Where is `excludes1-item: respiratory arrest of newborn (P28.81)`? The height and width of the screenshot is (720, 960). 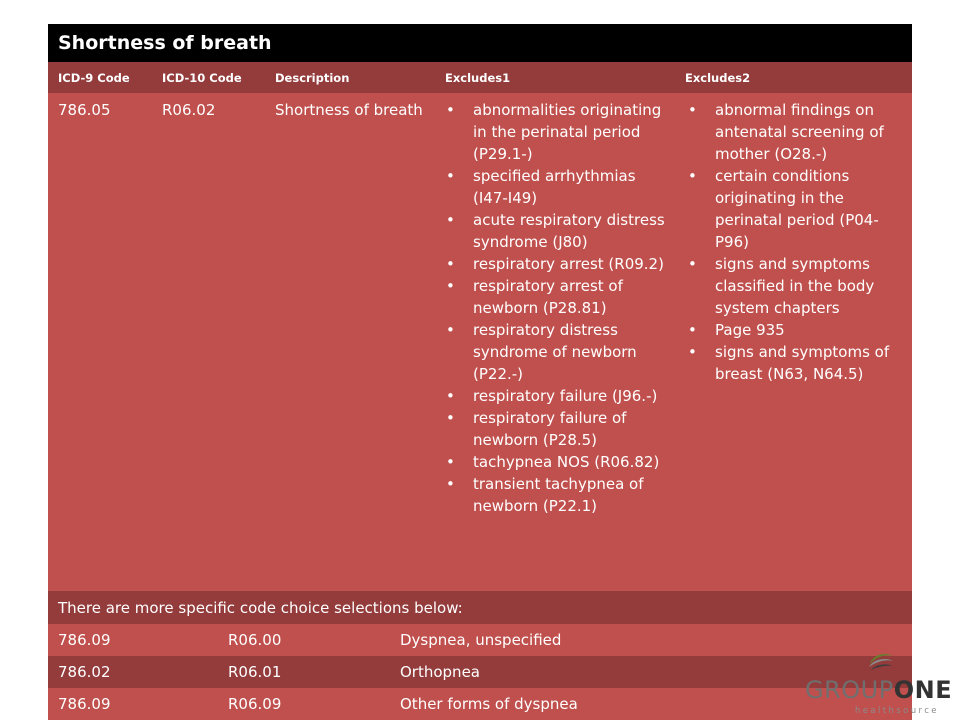 excludes1-item: respiratory arrest of newborn (P28.81) is located at coordinates (559, 297).